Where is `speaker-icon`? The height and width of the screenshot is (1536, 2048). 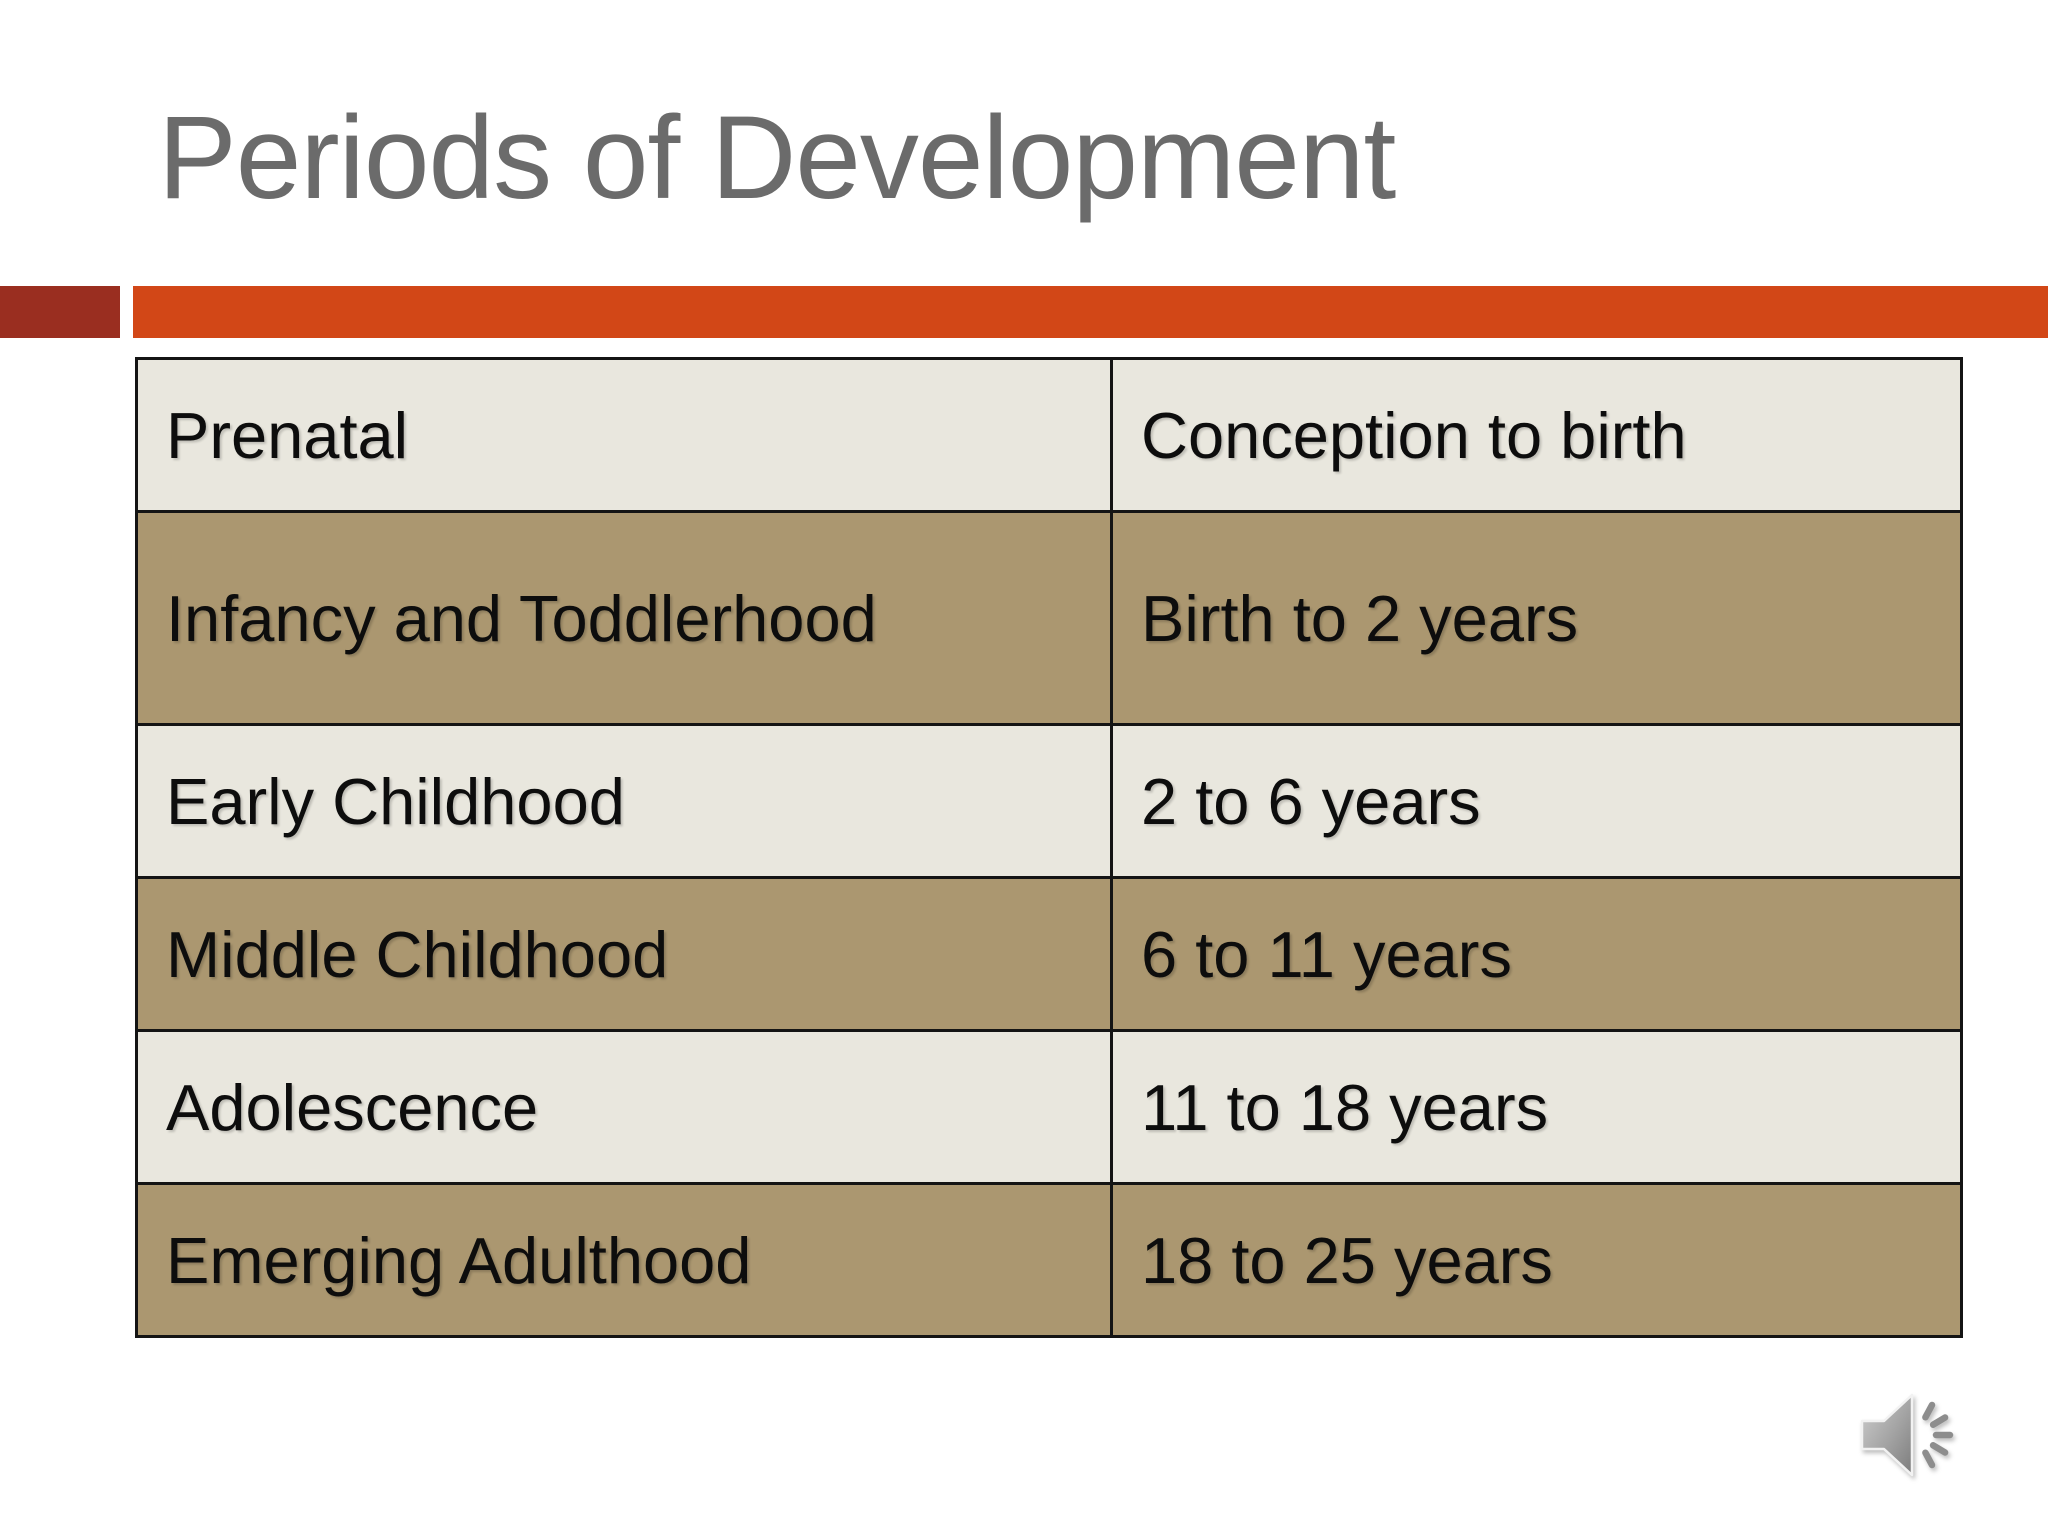 speaker-icon is located at coordinates (1906, 1435).